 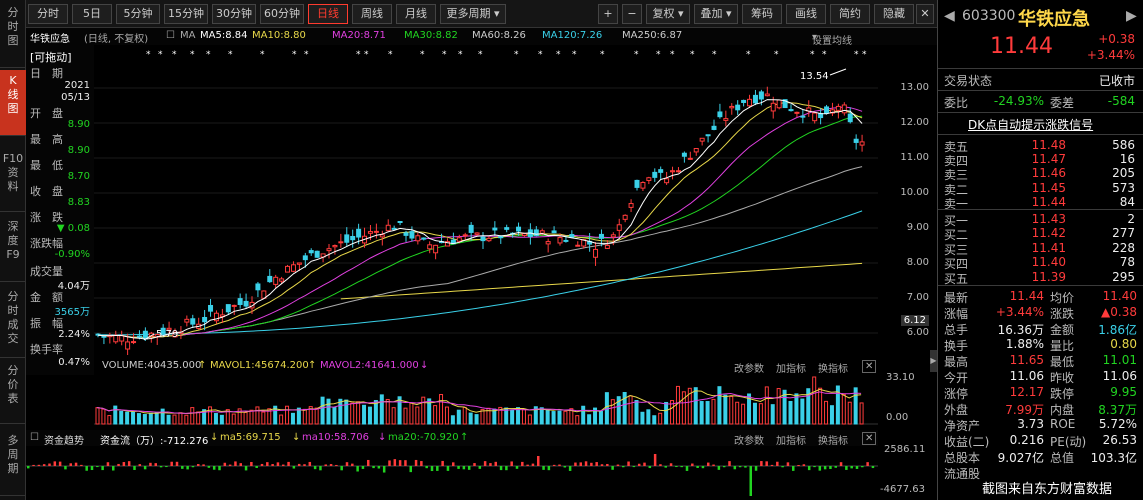 I want to click on status-value: 已收市, so click(x=1116, y=81).